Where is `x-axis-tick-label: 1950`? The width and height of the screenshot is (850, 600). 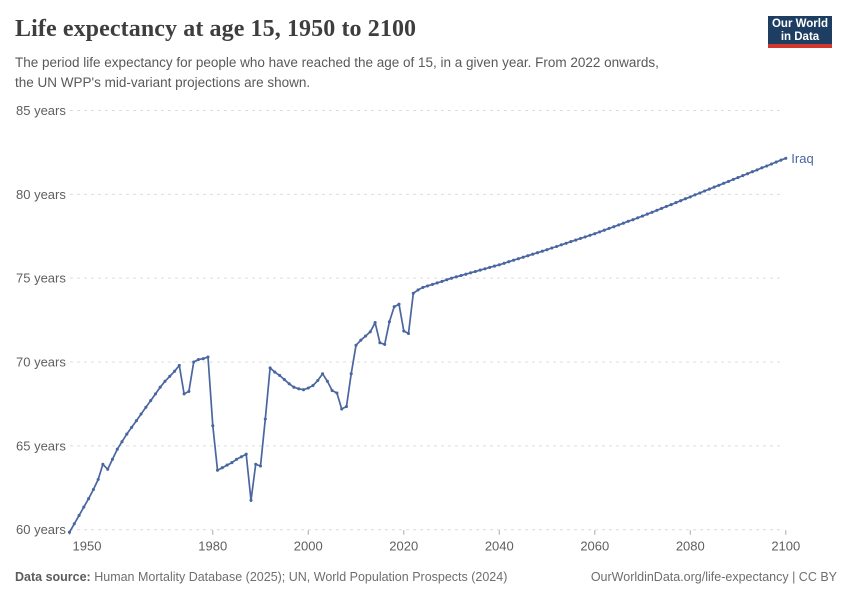 x-axis-tick-label: 1950 is located at coordinates (87, 546).